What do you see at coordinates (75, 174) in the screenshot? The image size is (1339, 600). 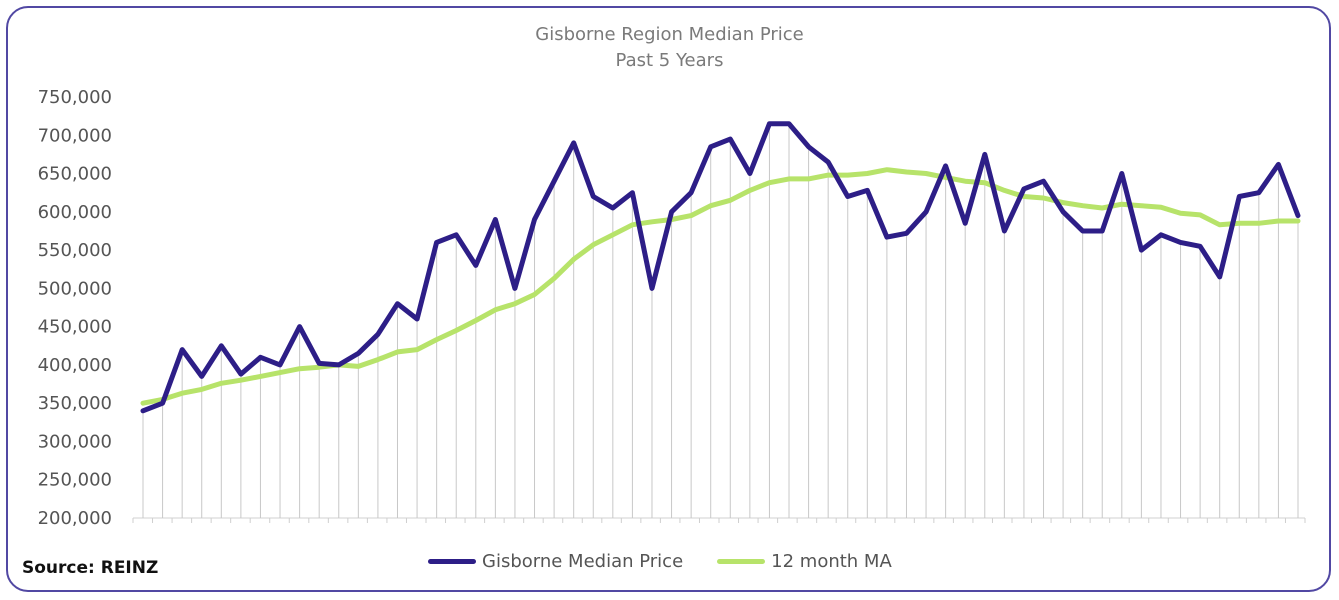 I see `y-tick-label: 650,000` at bounding box center [75, 174].